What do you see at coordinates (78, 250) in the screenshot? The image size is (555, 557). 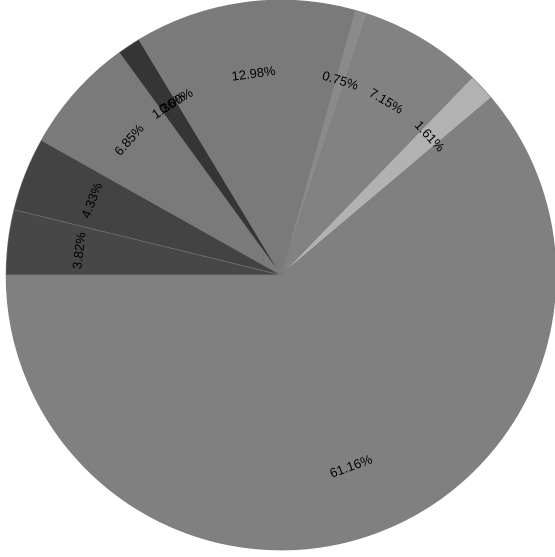 I see `pie-slice-label: 3.82%` at bounding box center [78, 250].